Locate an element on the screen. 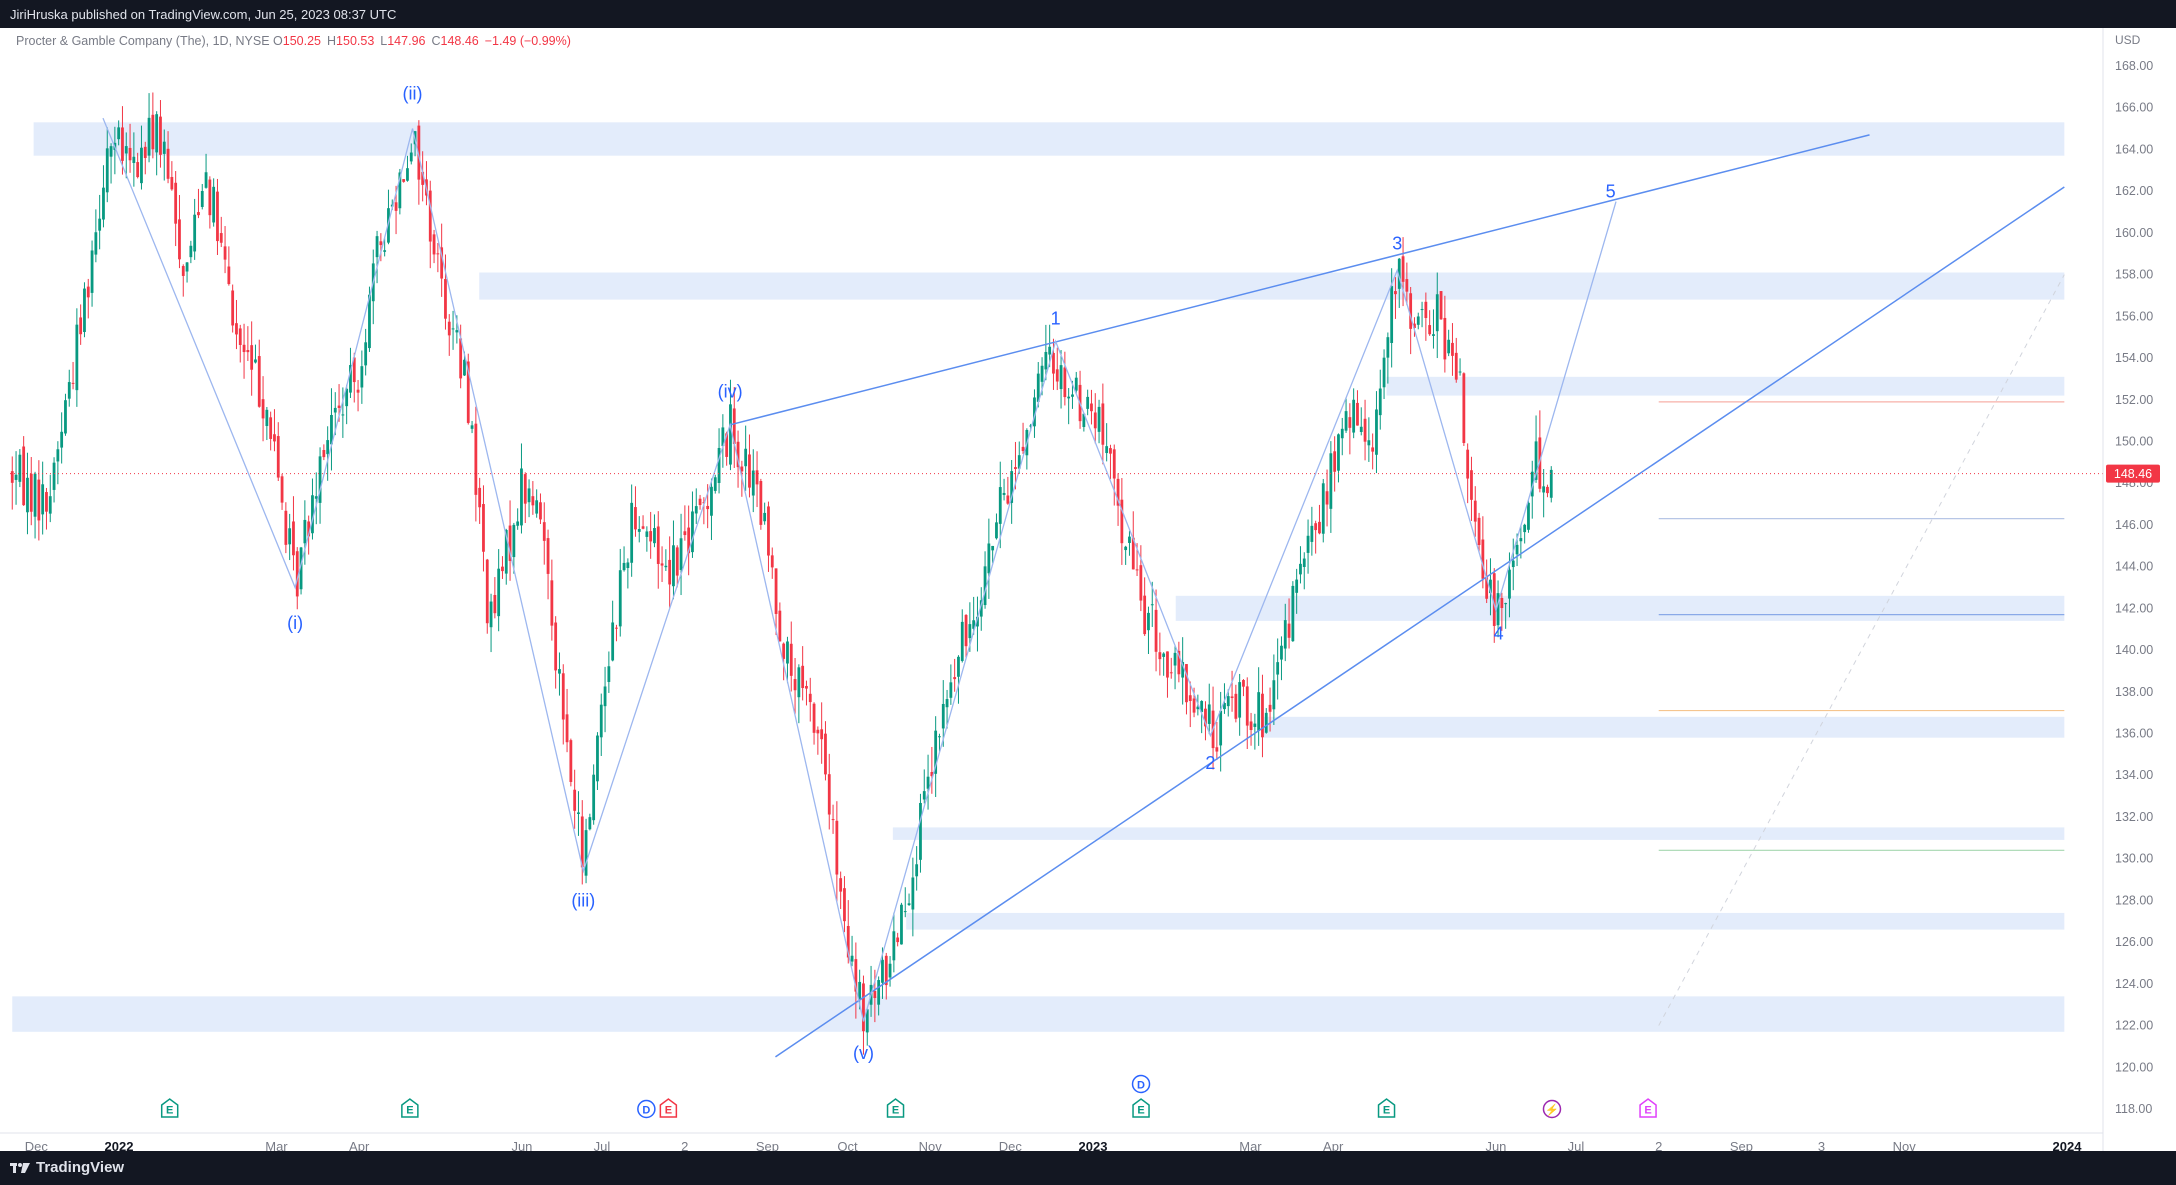 The image size is (2176, 1185). y-tick-label: 120.00 is located at coordinates (2134, 1067).